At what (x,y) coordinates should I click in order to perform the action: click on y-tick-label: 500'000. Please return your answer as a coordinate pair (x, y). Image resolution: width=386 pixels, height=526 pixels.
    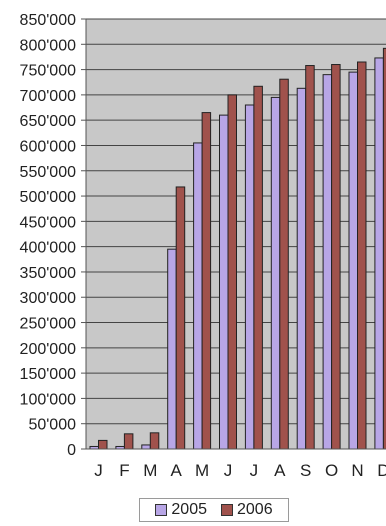
    Looking at the image, I should click on (48, 197).